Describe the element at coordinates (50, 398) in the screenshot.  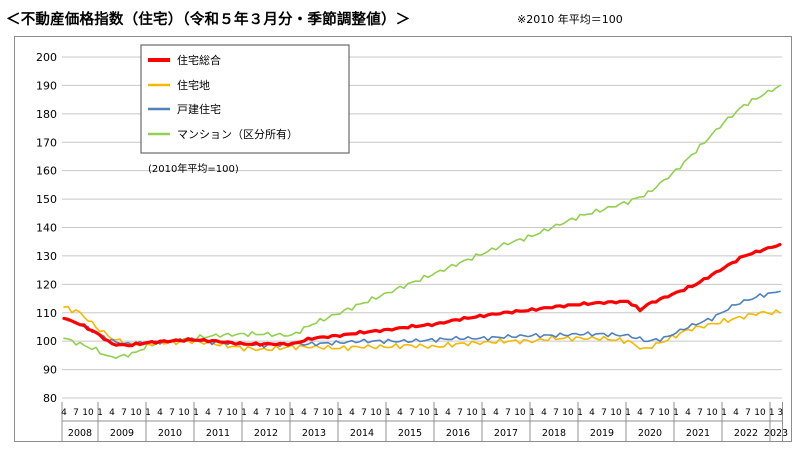
I see `y-tick-label: 80` at that location.